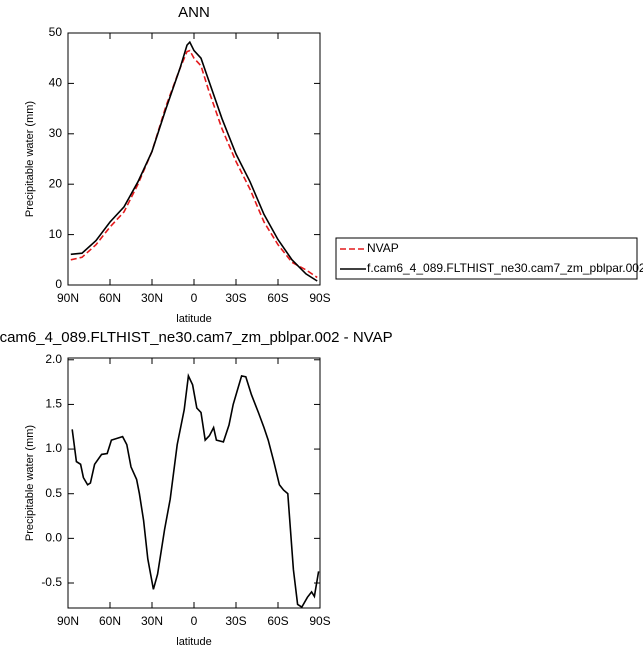 This screenshot has height=657, width=643. I want to click on y-tick-label: 30, so click(56, 133).